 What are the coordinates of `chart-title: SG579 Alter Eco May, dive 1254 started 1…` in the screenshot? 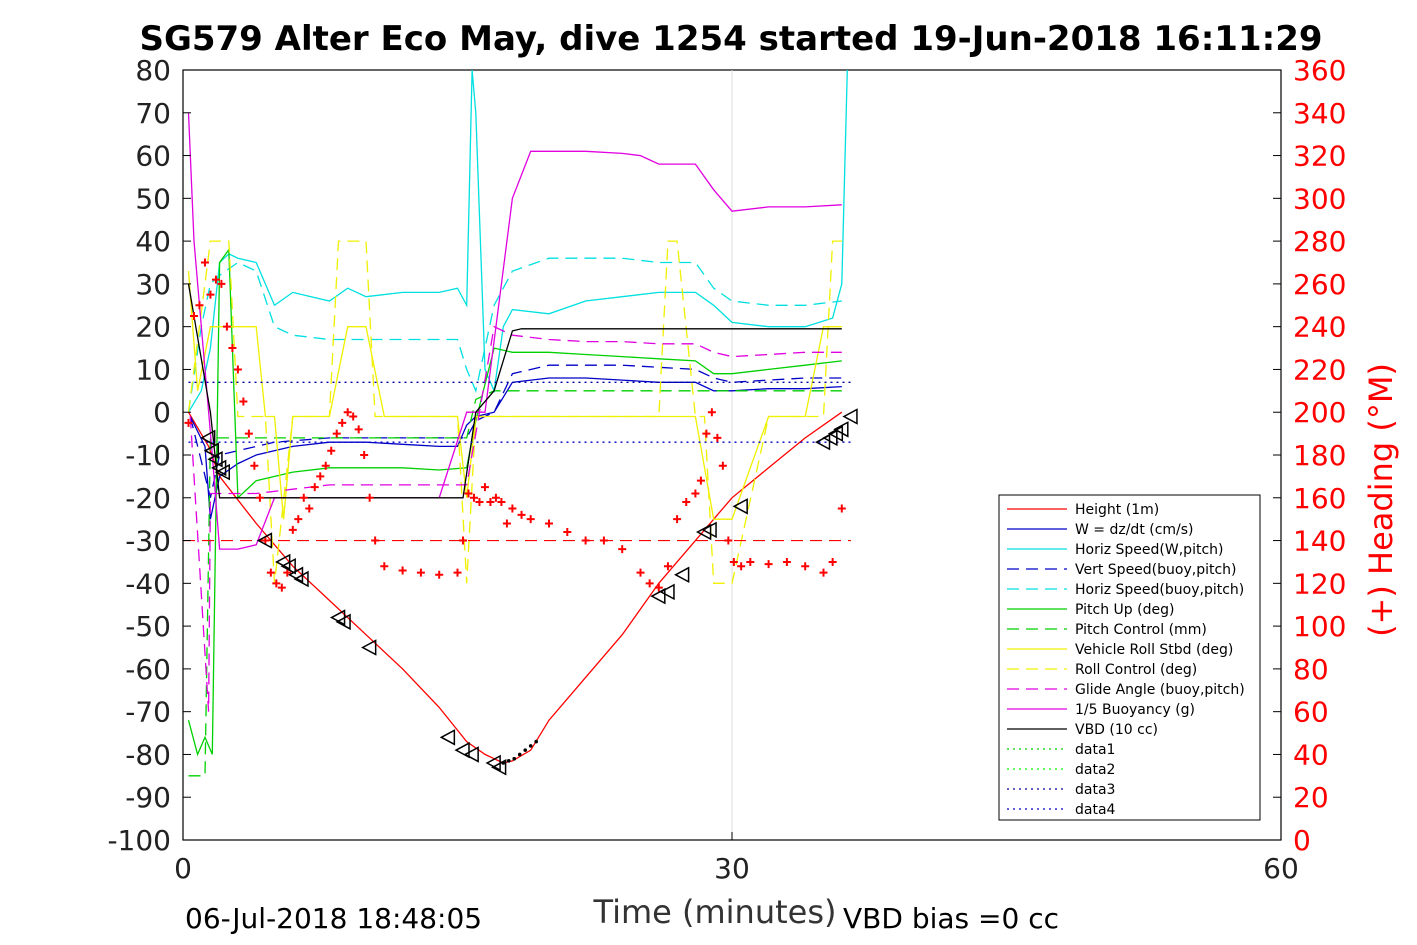 It's located at (730, 39).